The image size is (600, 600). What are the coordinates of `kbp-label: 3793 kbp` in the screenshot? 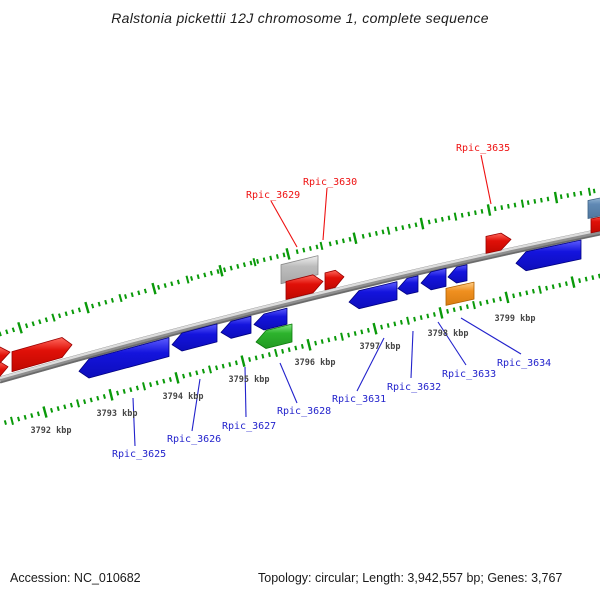 It's located at (117, 414).